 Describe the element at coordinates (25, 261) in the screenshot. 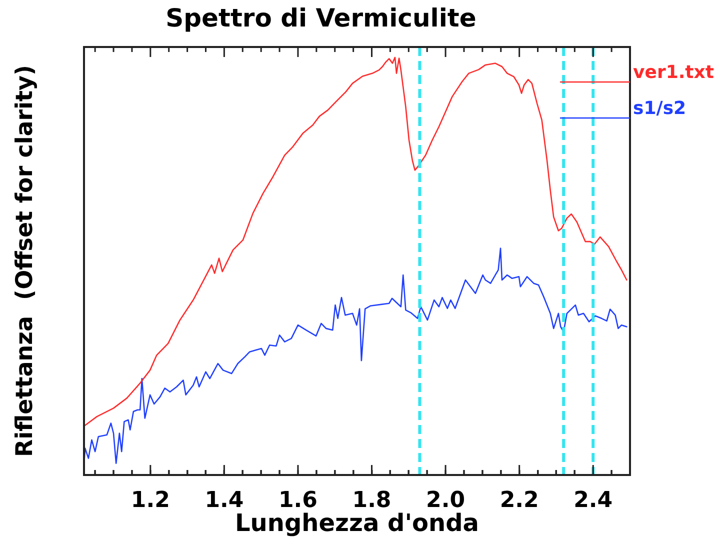

I see `y-axis-title: Riflettanza (Offset for clarity)` at that location.